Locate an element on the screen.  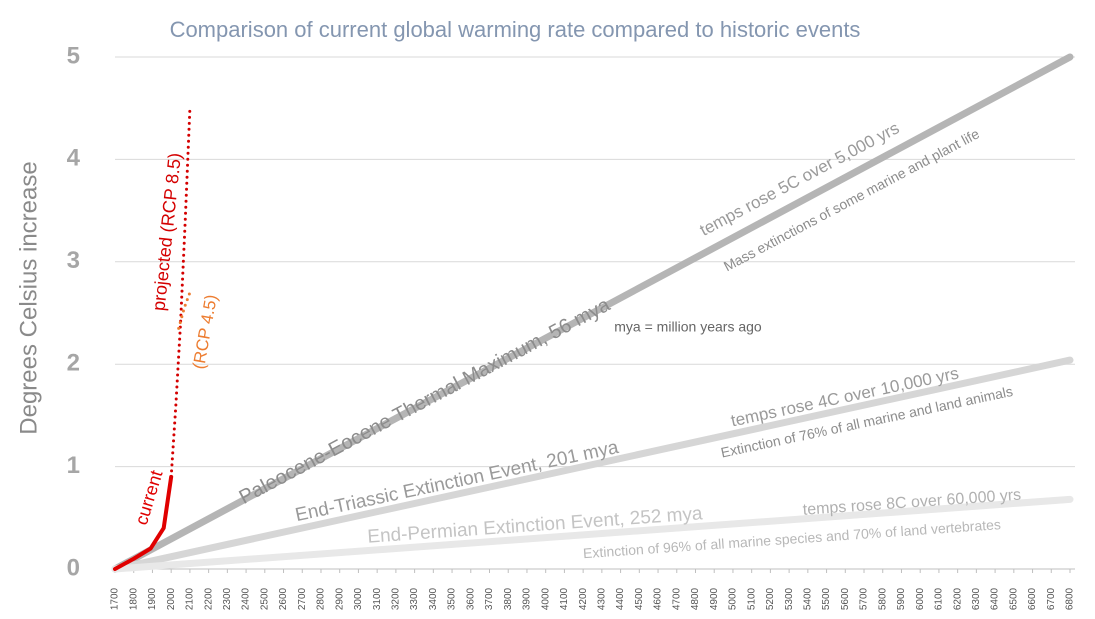
x-tick-label: 4600 is located at coordinates (658, 598).